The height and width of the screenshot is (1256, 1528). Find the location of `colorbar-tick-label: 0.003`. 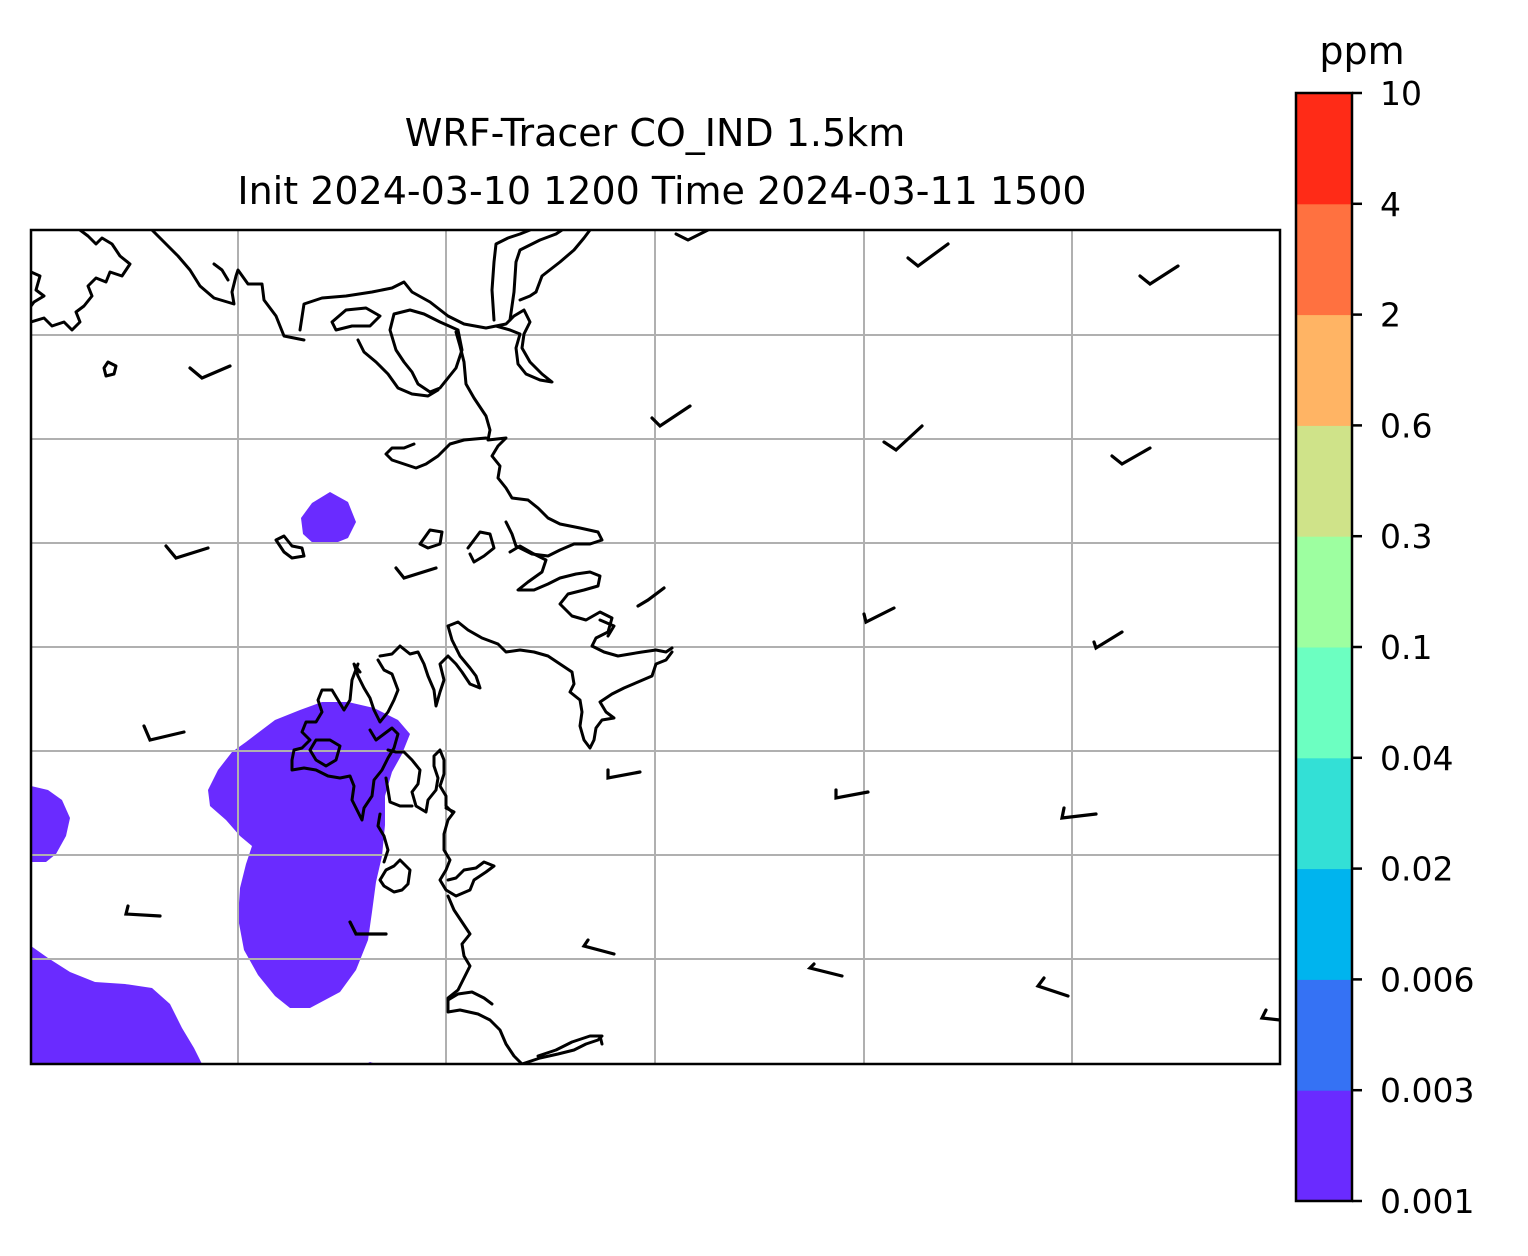

colorbar-tick-label: 0.003 is located at coordinates (1427, 1090).